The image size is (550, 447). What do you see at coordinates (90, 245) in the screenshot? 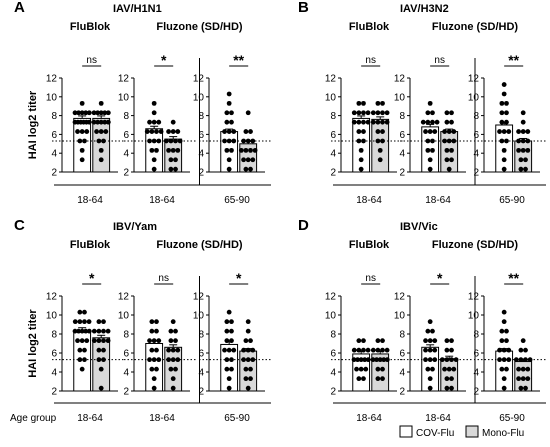
I see `vaccine-group-title: FluBlok` at bounding box center [90, 245].